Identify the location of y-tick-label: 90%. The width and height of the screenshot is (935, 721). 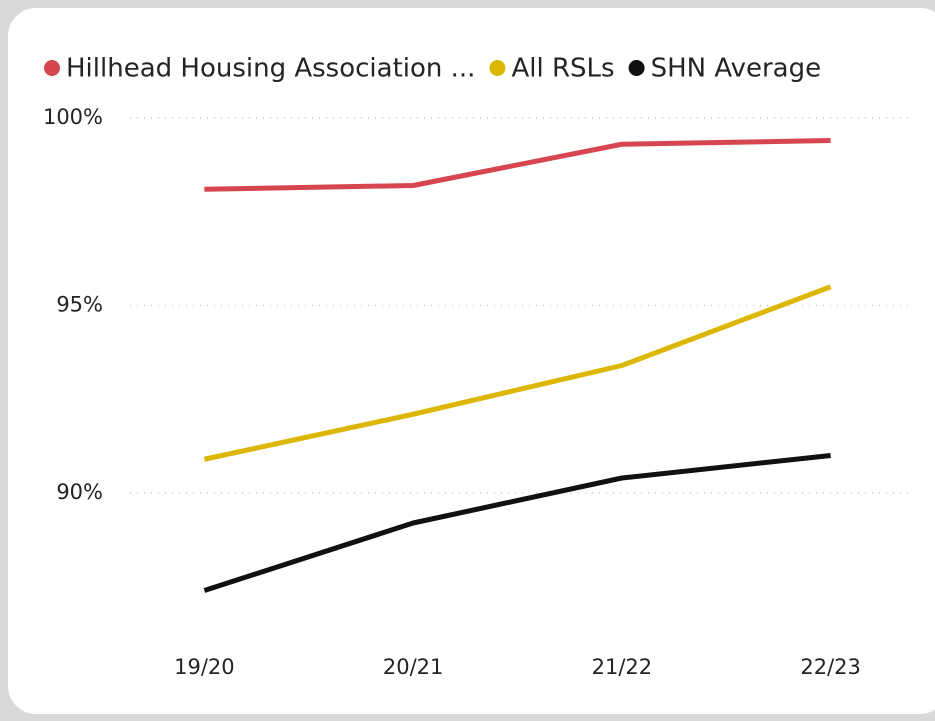
(79, 492).